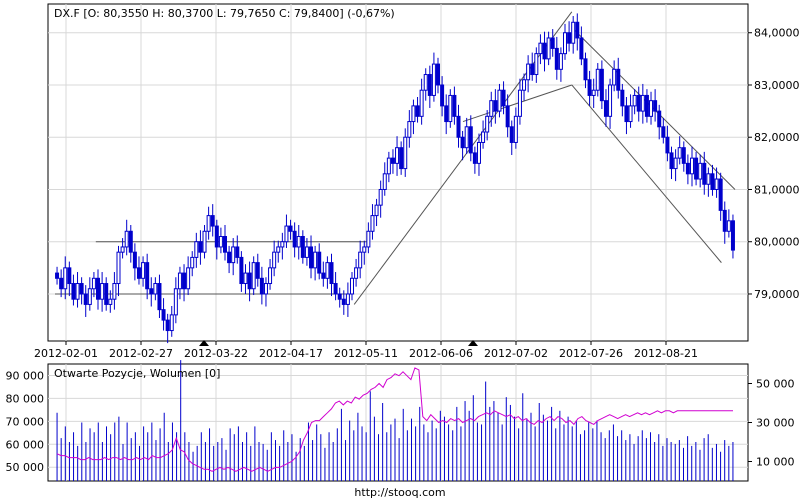 This screenshot has height=500, width=800. Describe the element at coordinates (777, 85) in the screenshot. I see `price-y-tick-label: 83,0000` at that location.